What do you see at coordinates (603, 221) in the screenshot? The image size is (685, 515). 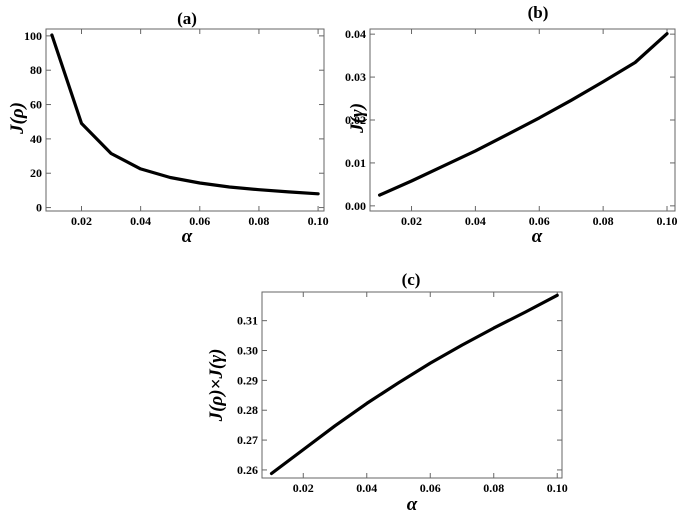 I see `panel-b-x-tick-label: 0.08` at bounding box center [603, 221].